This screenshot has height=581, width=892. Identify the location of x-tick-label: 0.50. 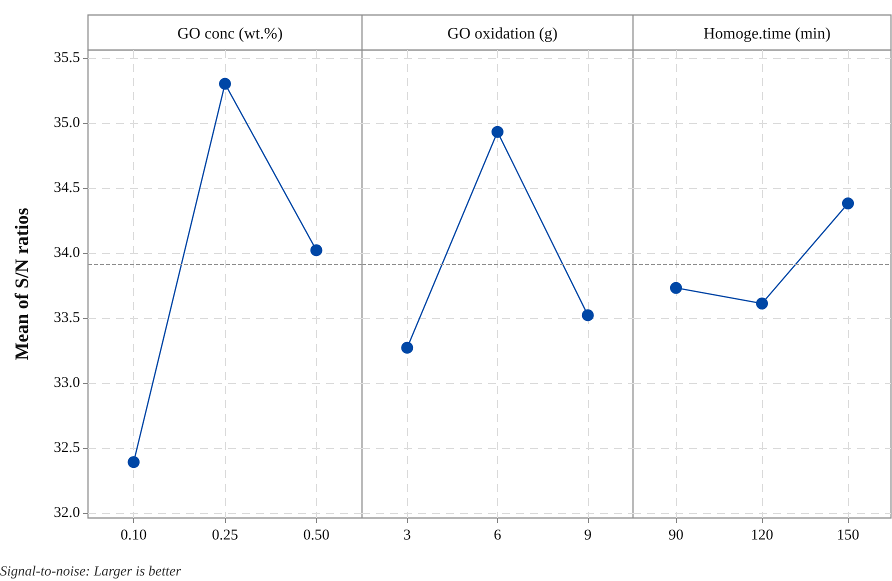
(316, 536).